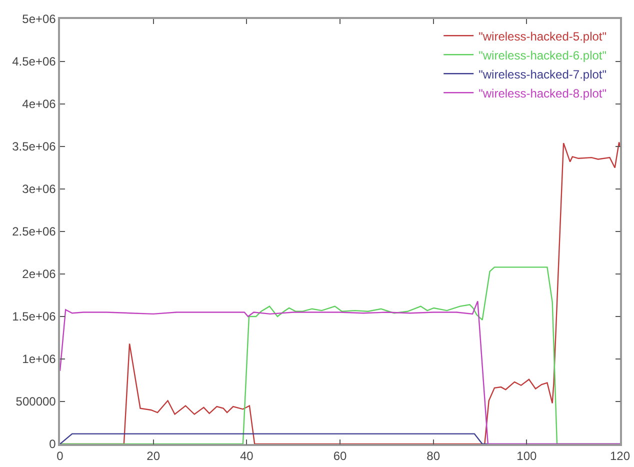  What do you see at coordinates (34, 61) in the screenshot?
I see `y-tick-label: 4.5e+06` at bounding box center [34, 61].